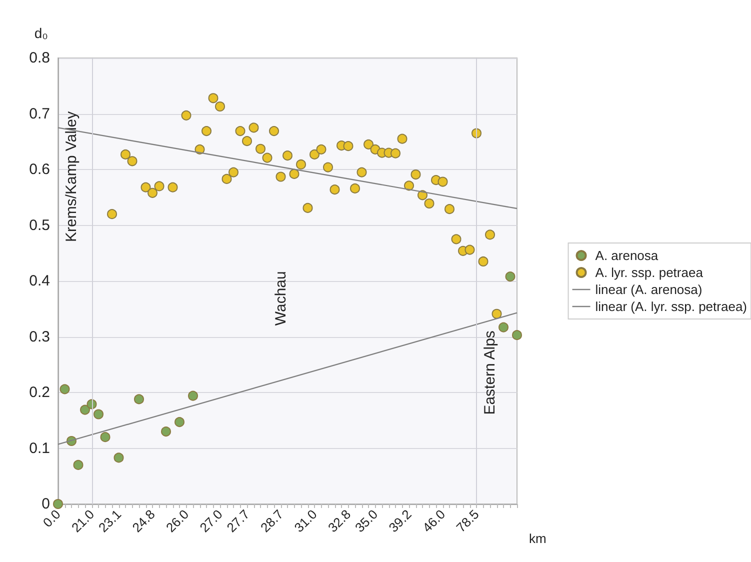 The image size is (751, 562). What do you see at coordinates (39, 448) in the screenshot?
I see `y-tick-label: 0.1` at bounding box center [39, 448].